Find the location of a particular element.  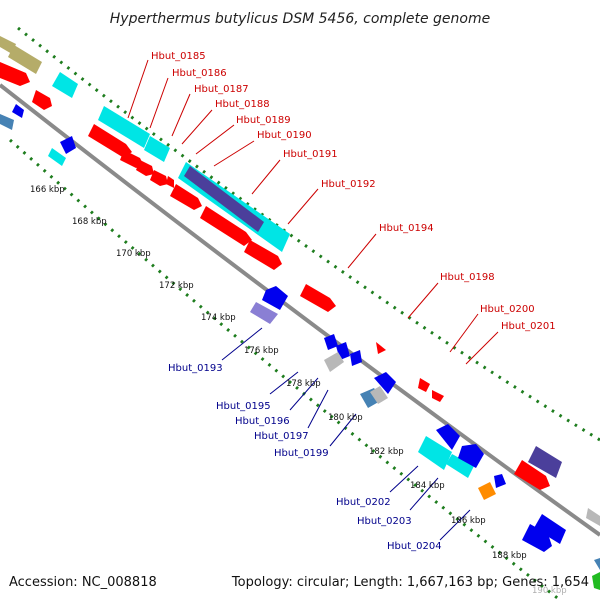

gene-label: Hbut_0194 is located at coordinates (406, 228).